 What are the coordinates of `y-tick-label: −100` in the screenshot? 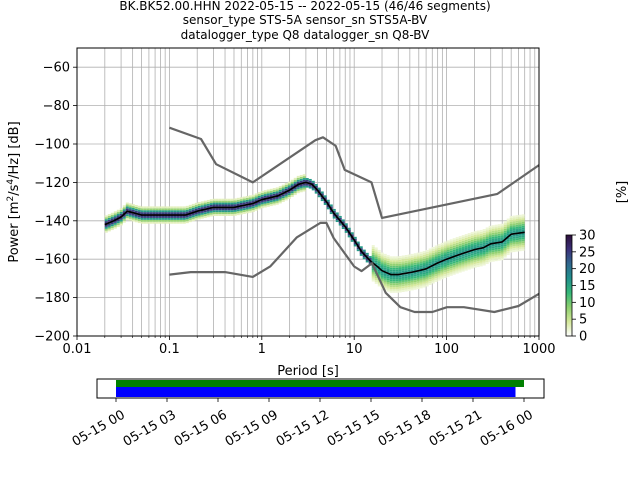 It's located at (52, 145).